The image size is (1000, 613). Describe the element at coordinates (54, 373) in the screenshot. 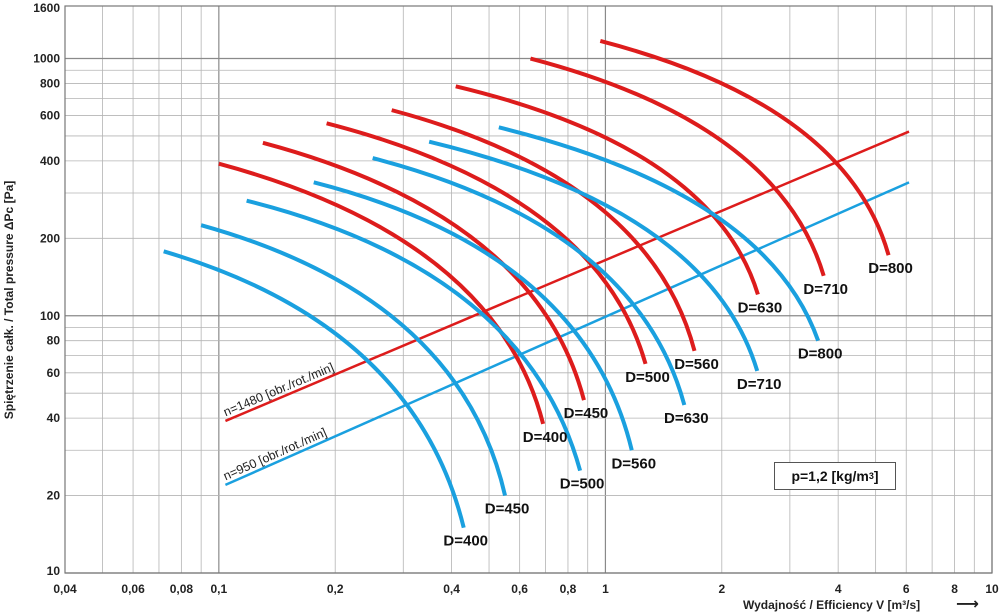

I see `y-tick-label: 60` at that location.